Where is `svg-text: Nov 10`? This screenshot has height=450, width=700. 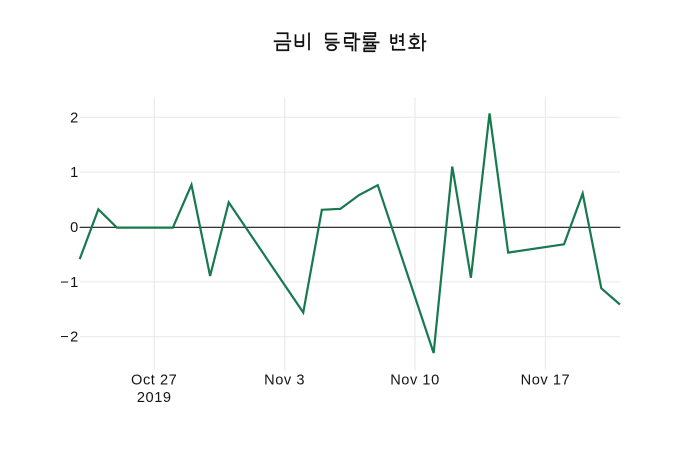 svg-text: Nov 10 is located at coordinates (415, 381).